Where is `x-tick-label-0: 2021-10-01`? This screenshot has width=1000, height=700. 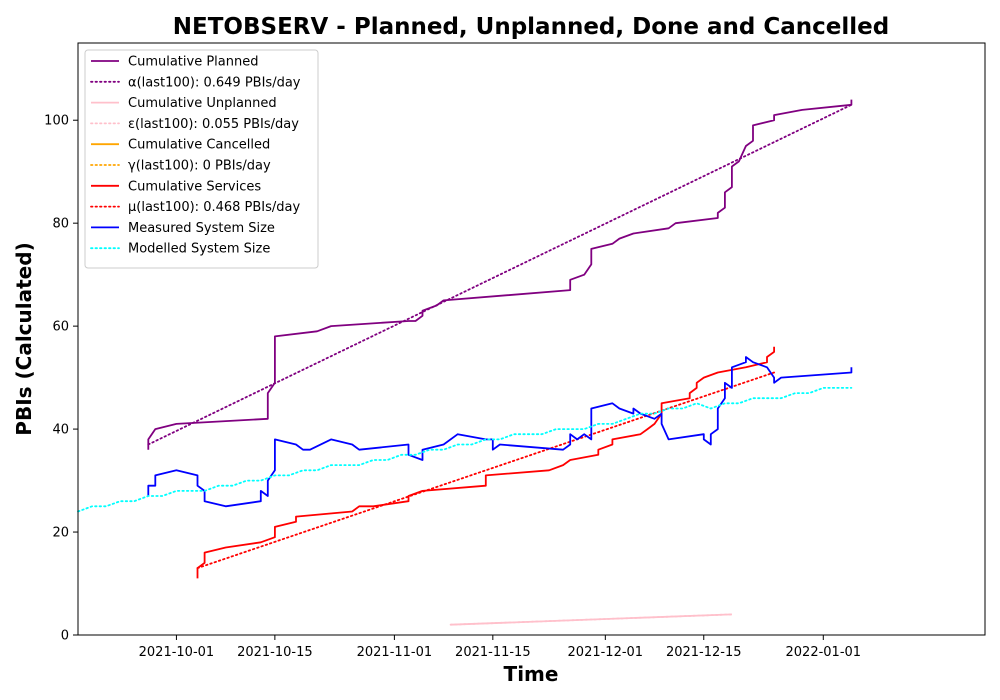 x-tick-label-0: 2021-10-01 is located at coordinates (177, 652).